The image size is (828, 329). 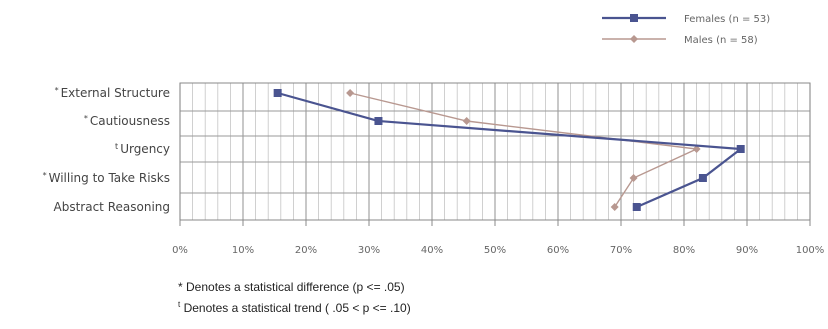 I want to click on x-tick-label: 50%, so click(x=495, y=250).